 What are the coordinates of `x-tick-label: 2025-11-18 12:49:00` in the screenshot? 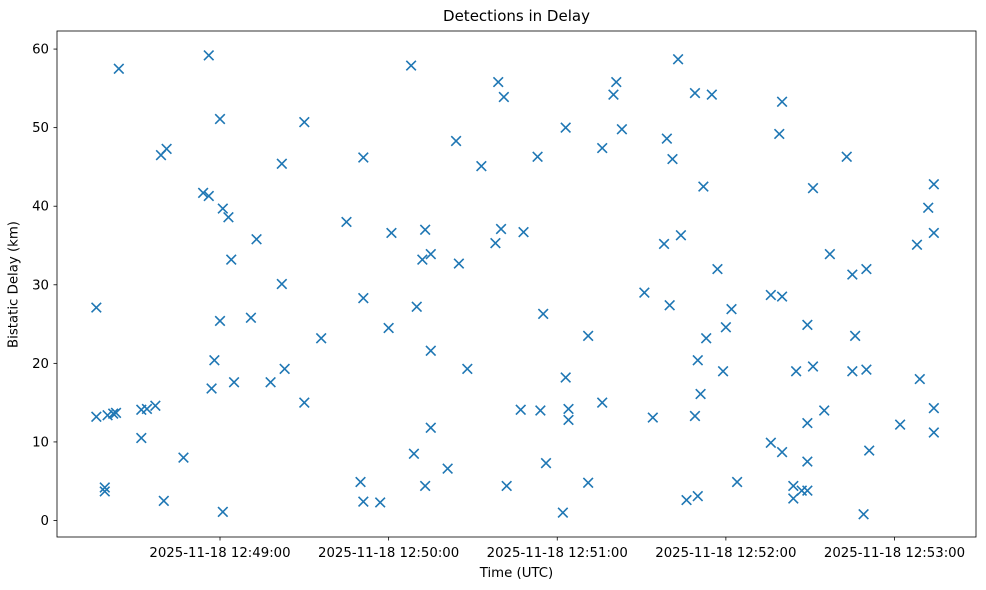 It's located at (219, 553).